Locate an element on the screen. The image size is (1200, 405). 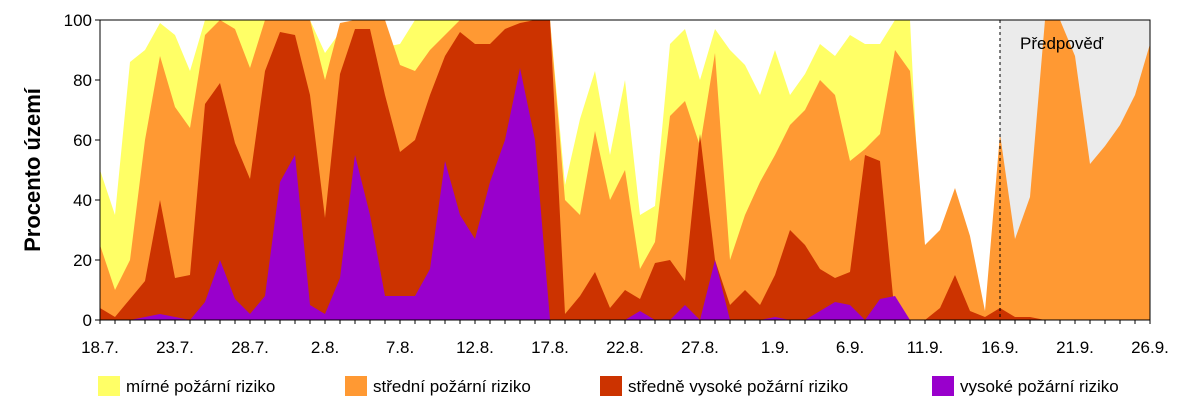
x-tick-label: 16.9. is located at coordinates (1000, 347).